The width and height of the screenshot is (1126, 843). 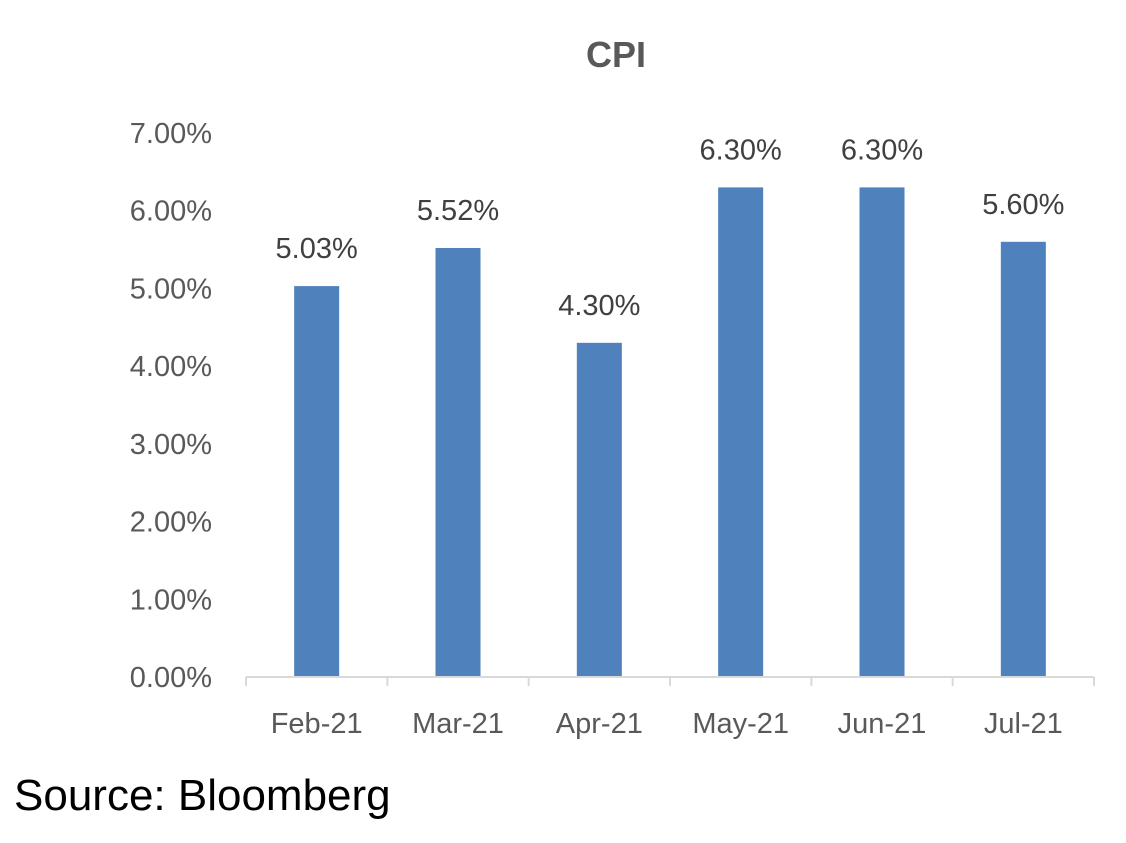 I want to click on x-tick-label: Jul-21, so click(x=1023, y=724).